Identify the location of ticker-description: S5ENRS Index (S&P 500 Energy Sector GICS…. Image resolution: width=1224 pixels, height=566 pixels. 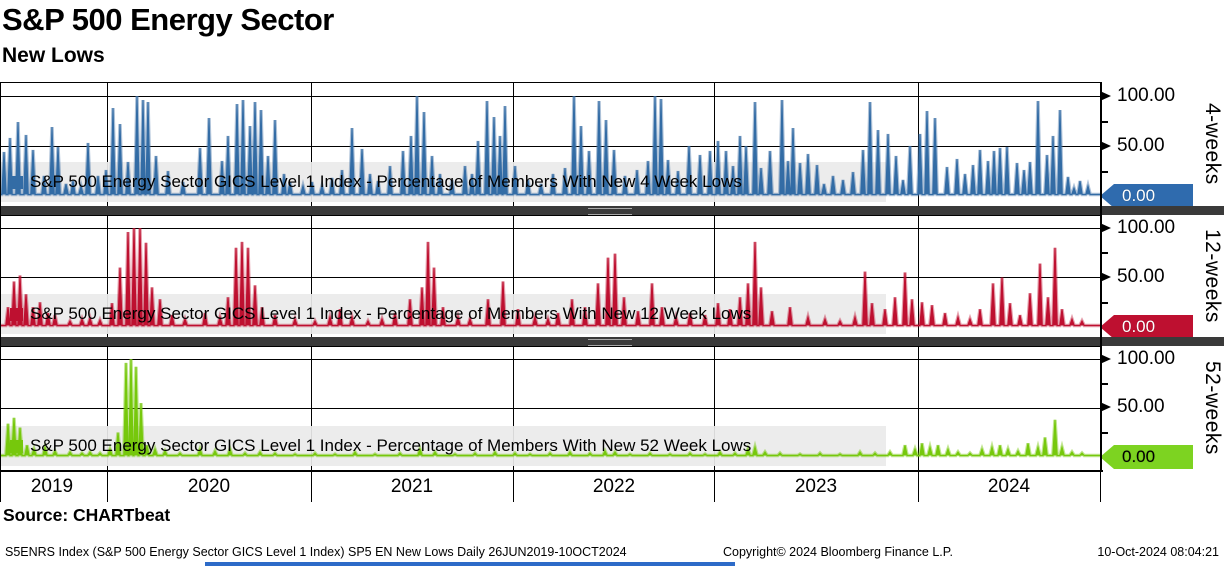
(316, 552).